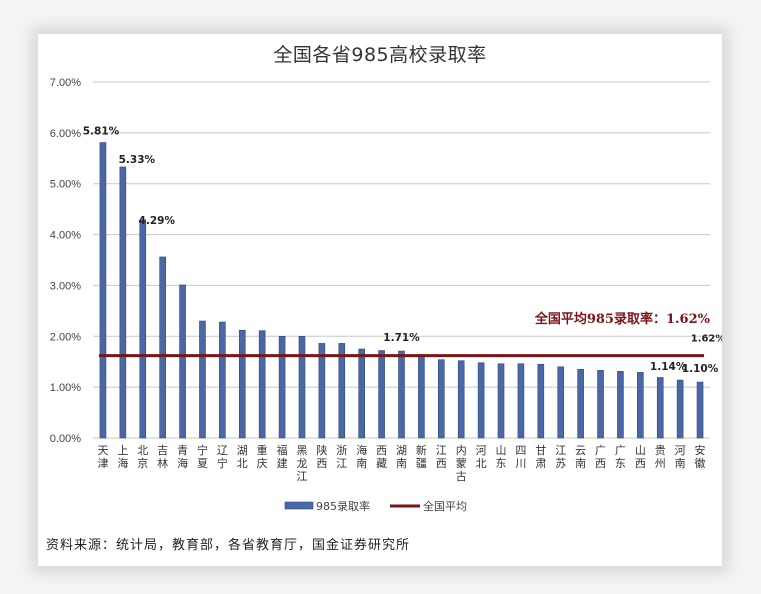 This screenshot has width=761, height=594. Describe the element at coordinates (401, 338) in the screenshot. I see `data-label: 1.71%` at that location.